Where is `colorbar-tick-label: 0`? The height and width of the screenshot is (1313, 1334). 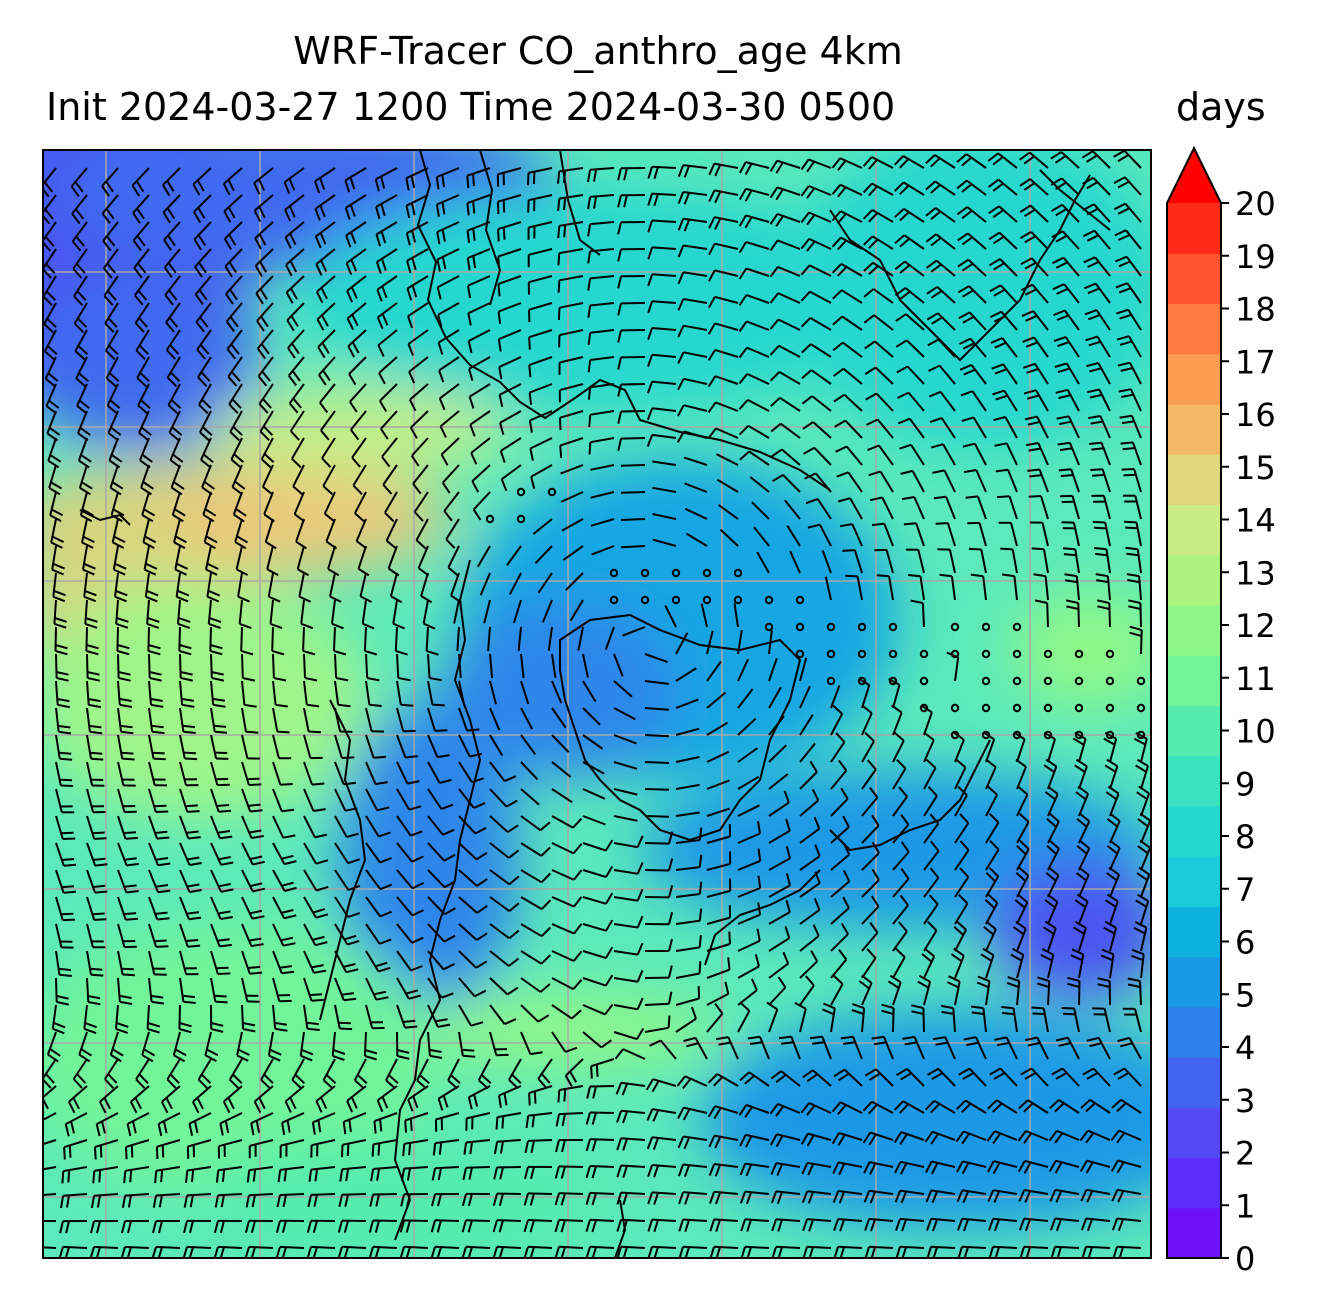 colorbar-tick-label: 0 is located at coordinates (1245, 1259).